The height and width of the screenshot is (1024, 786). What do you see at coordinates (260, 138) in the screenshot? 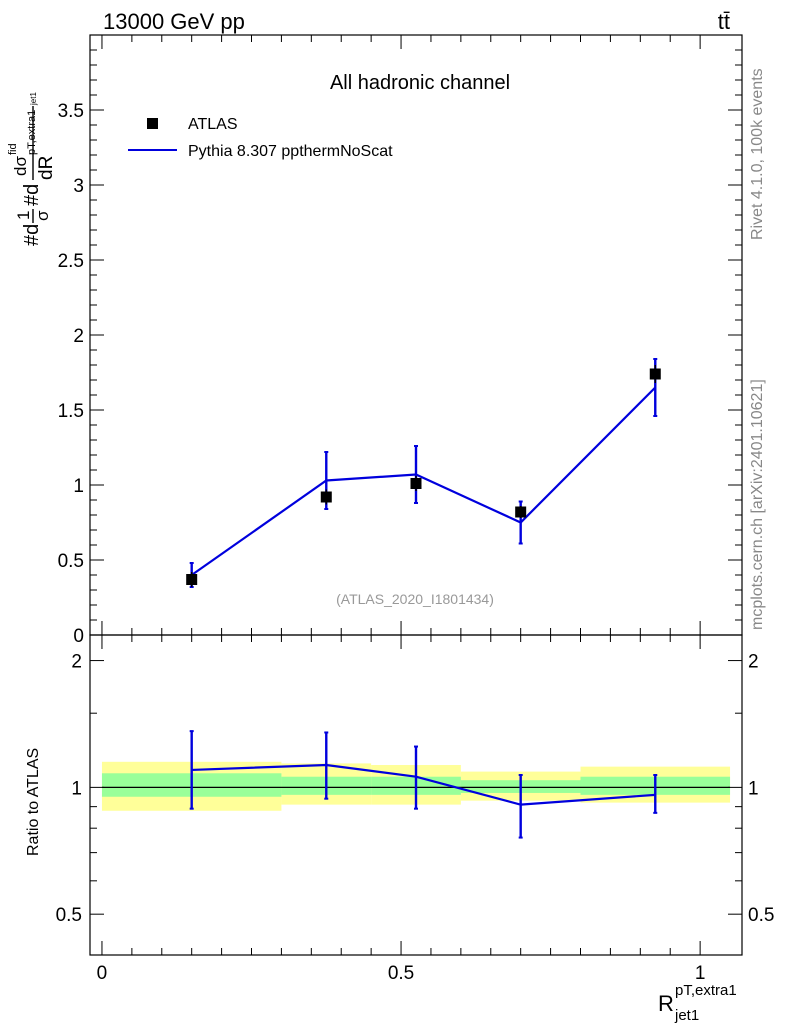
I see `legend: ATLAS Pythia 8.307 ppthermNoScat` at bounding box center [260, 138].